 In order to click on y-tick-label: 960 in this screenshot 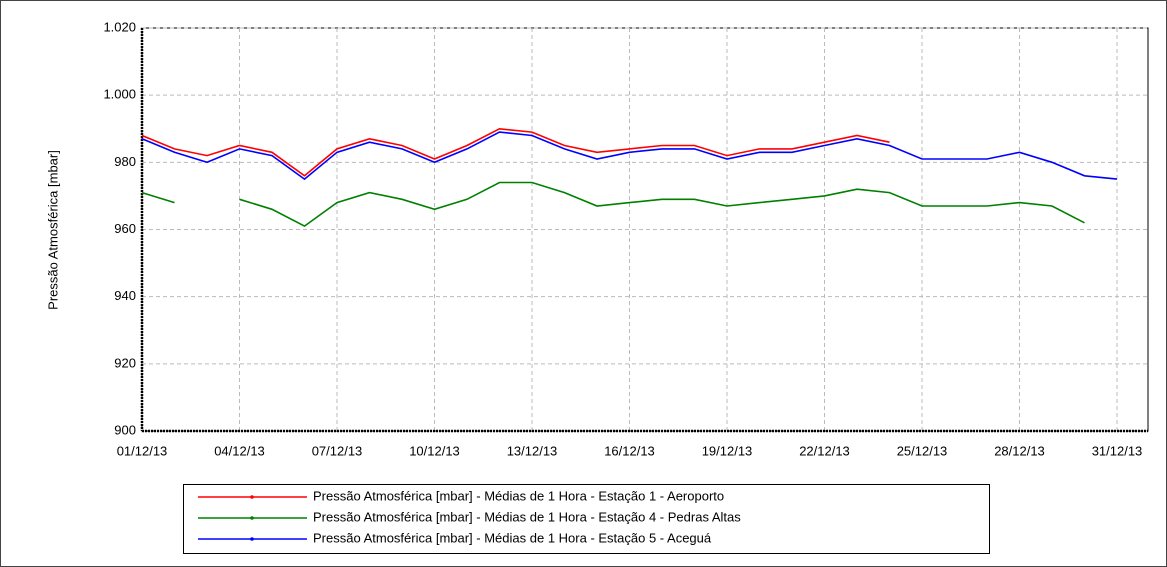, I will do `click(125, 228)`.